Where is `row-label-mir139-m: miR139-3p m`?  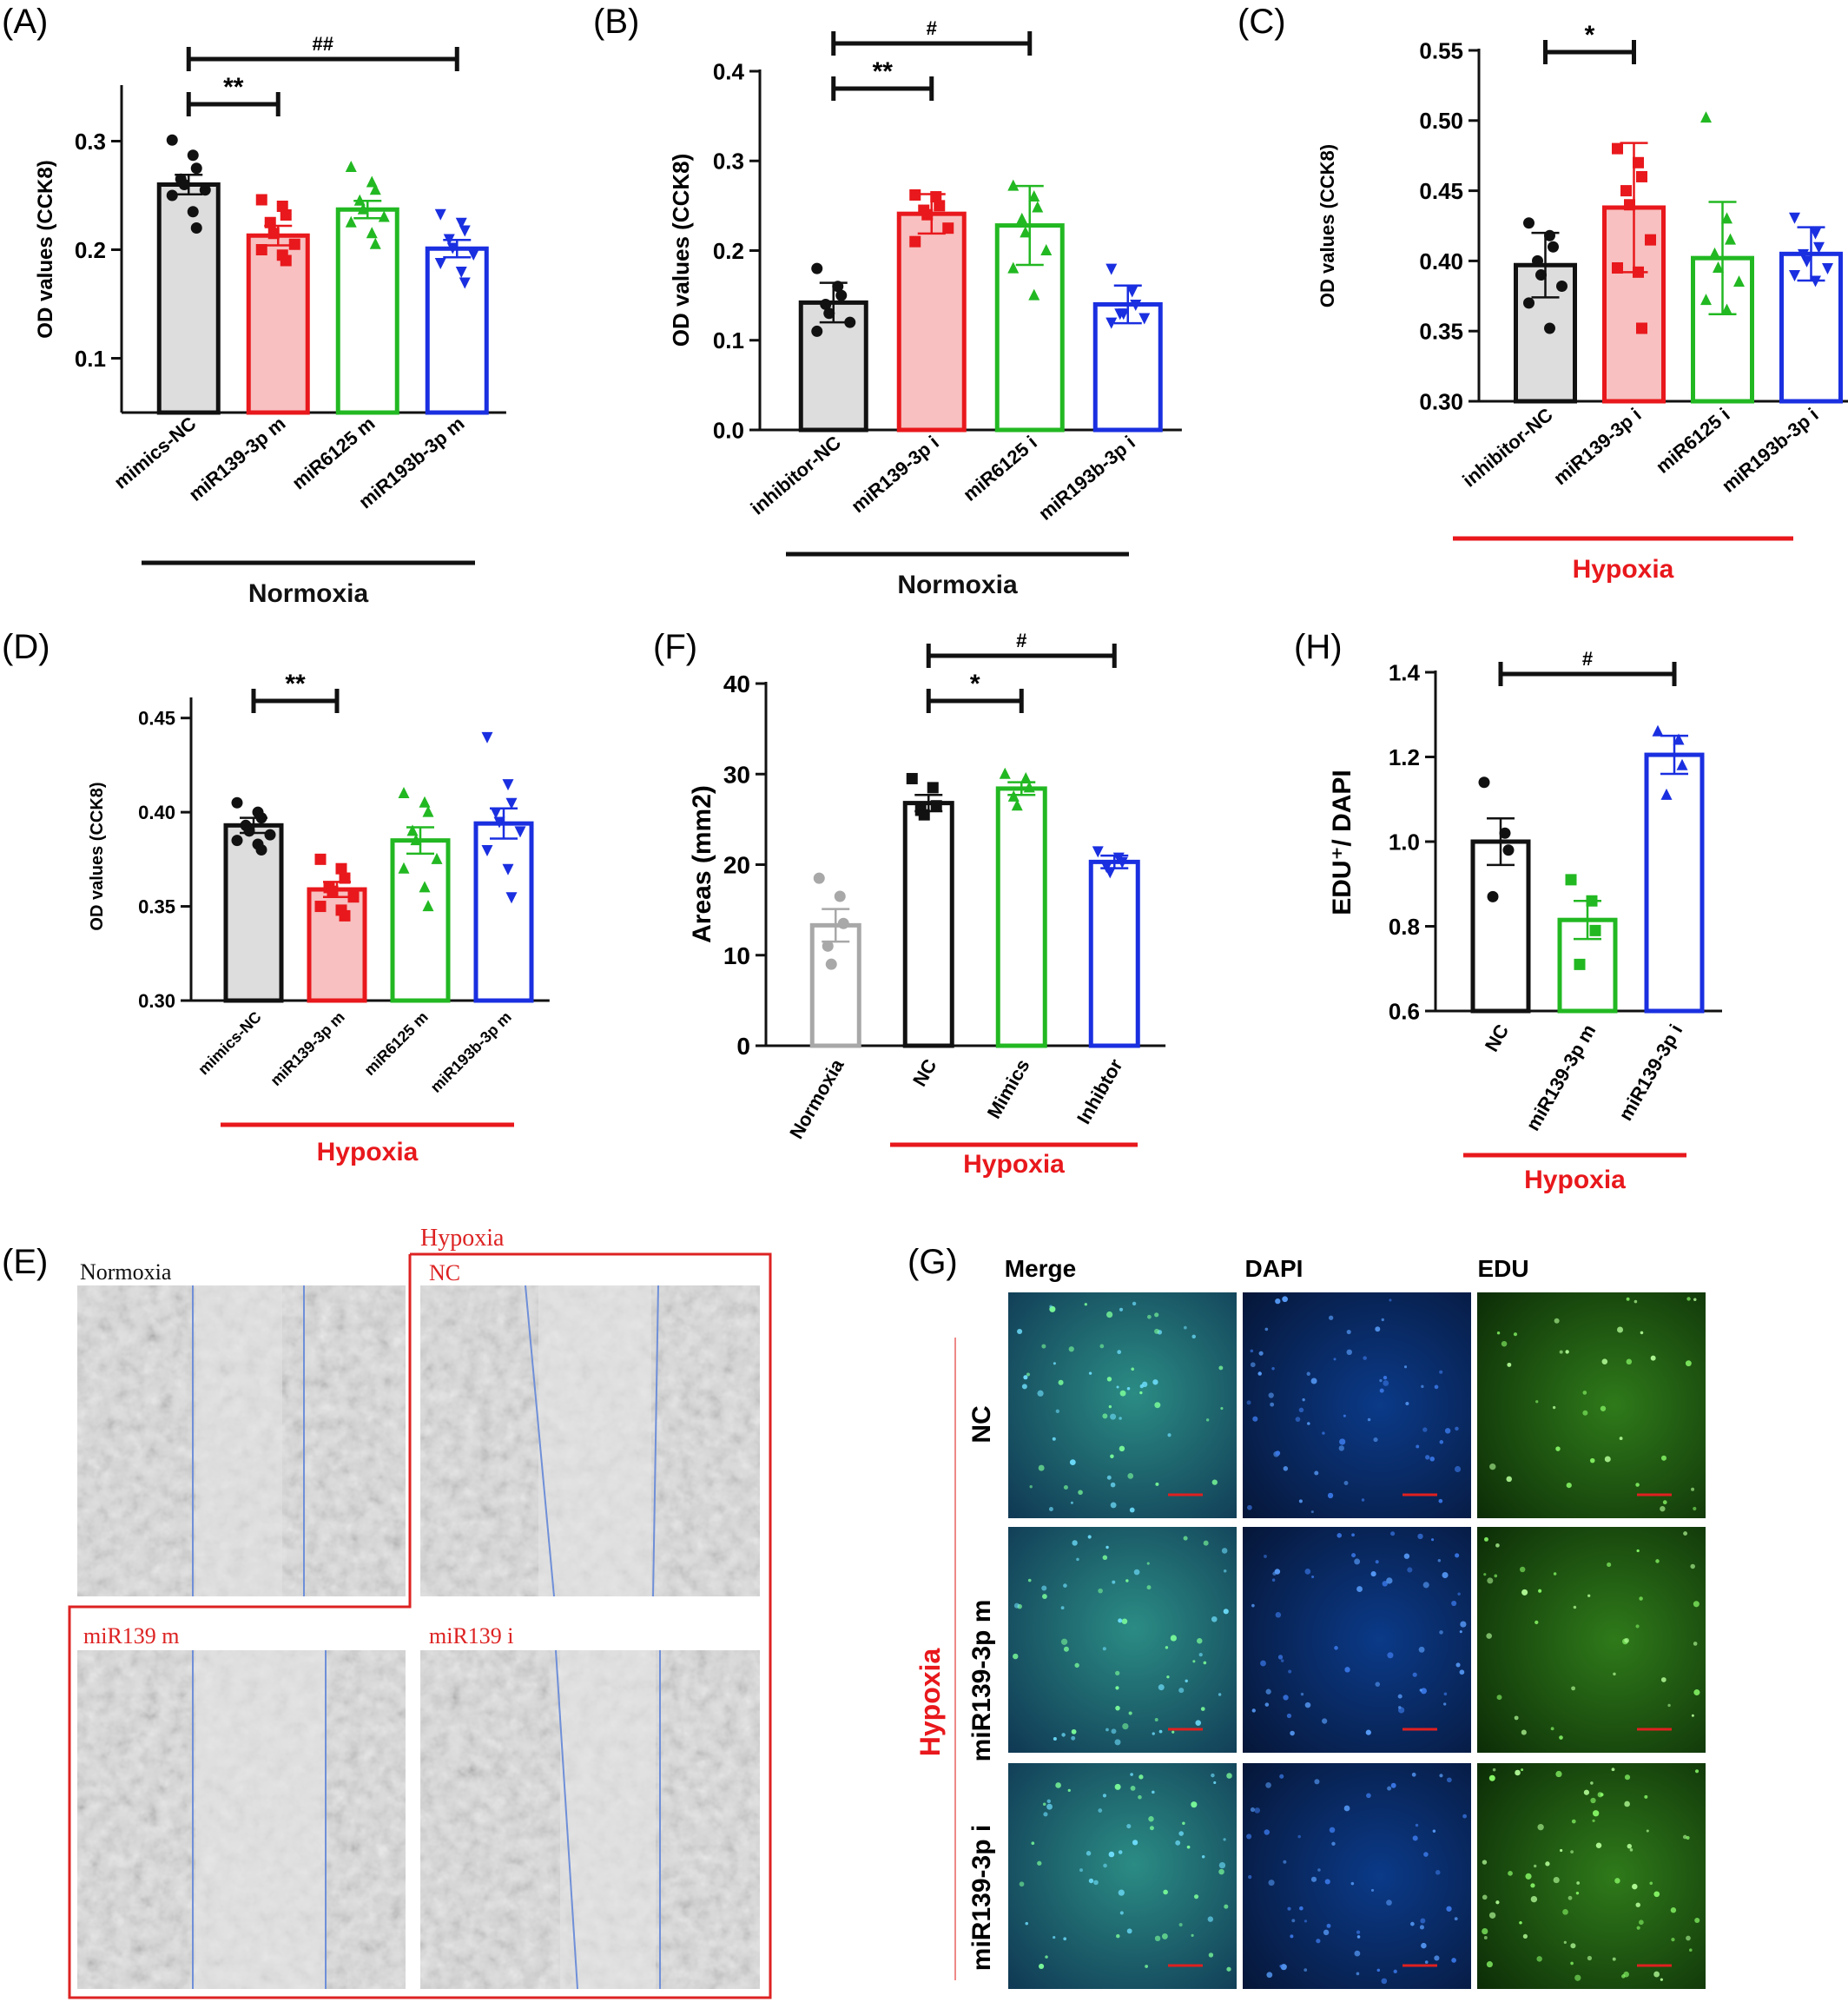 row-label-mir139-m: miR139-3p m is located at coordinates (982, 1681).